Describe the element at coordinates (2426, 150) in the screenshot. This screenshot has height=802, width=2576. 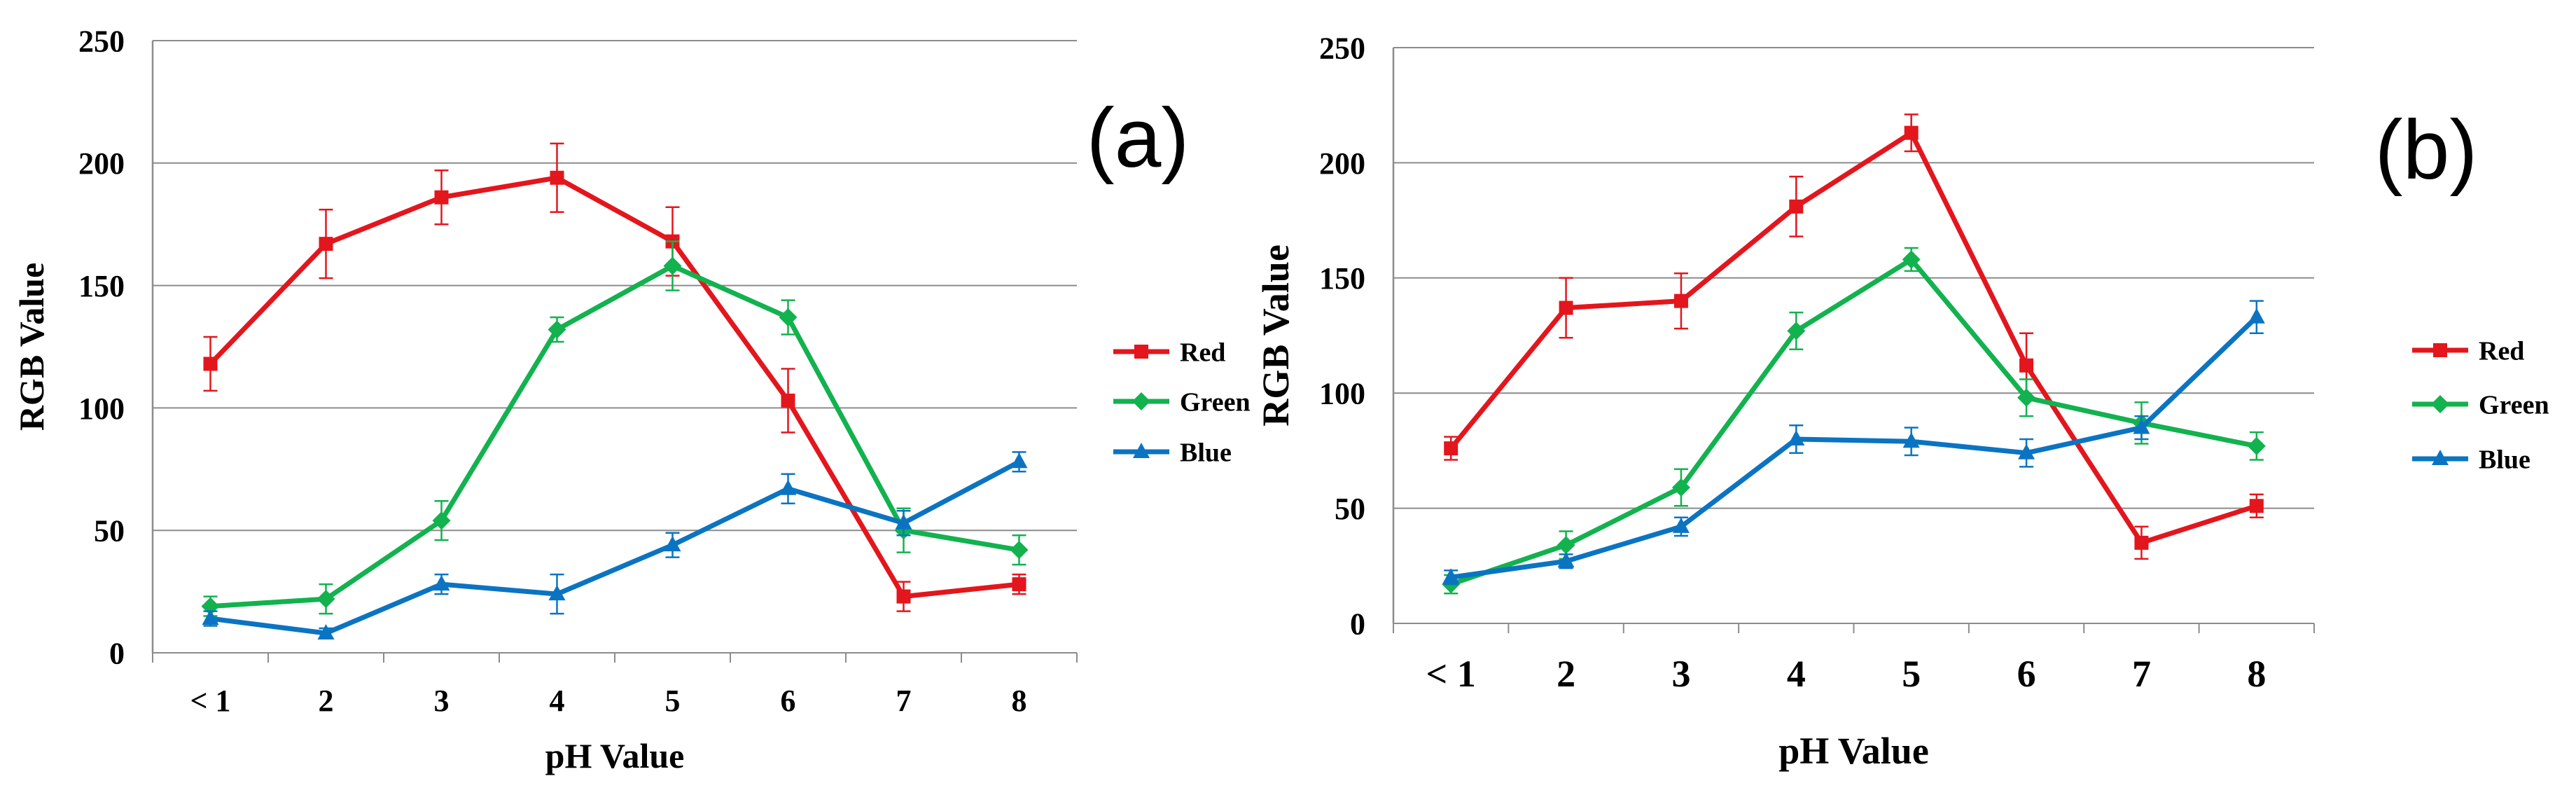
I see `panel-label: (b)` at that location.